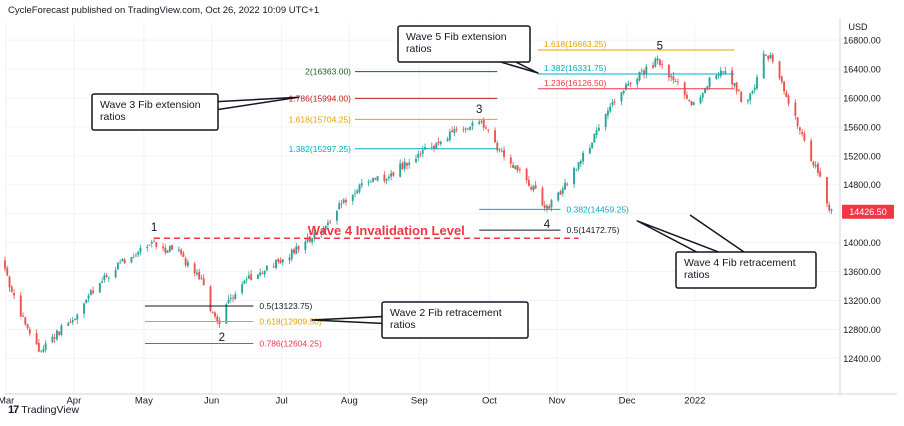 The width and height of the screenshot is (904, 426). Describe the element at coordinates (13, 410) in the screenshot. I see `tradingview-logo-icon: 17` at that location.